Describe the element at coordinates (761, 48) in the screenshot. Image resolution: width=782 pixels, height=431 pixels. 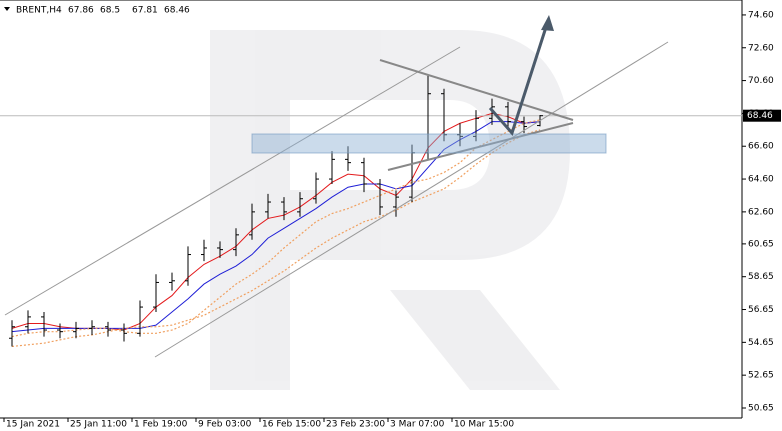
I see `y-tick-label: 72.60` at that location.